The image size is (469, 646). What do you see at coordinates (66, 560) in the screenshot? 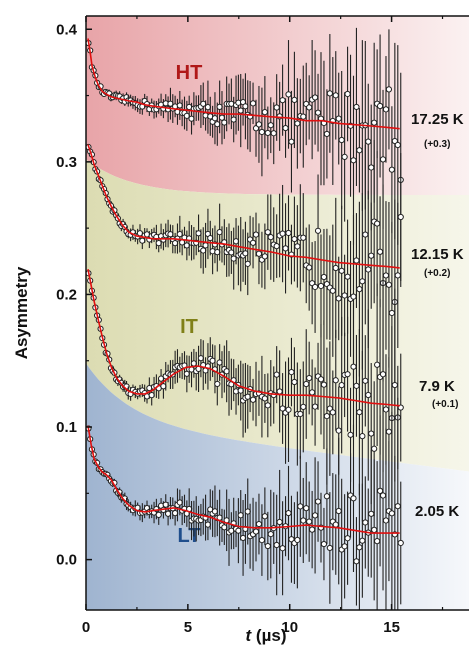
I see `y-tick-label: 0.0` at bounding box center [66, 560].